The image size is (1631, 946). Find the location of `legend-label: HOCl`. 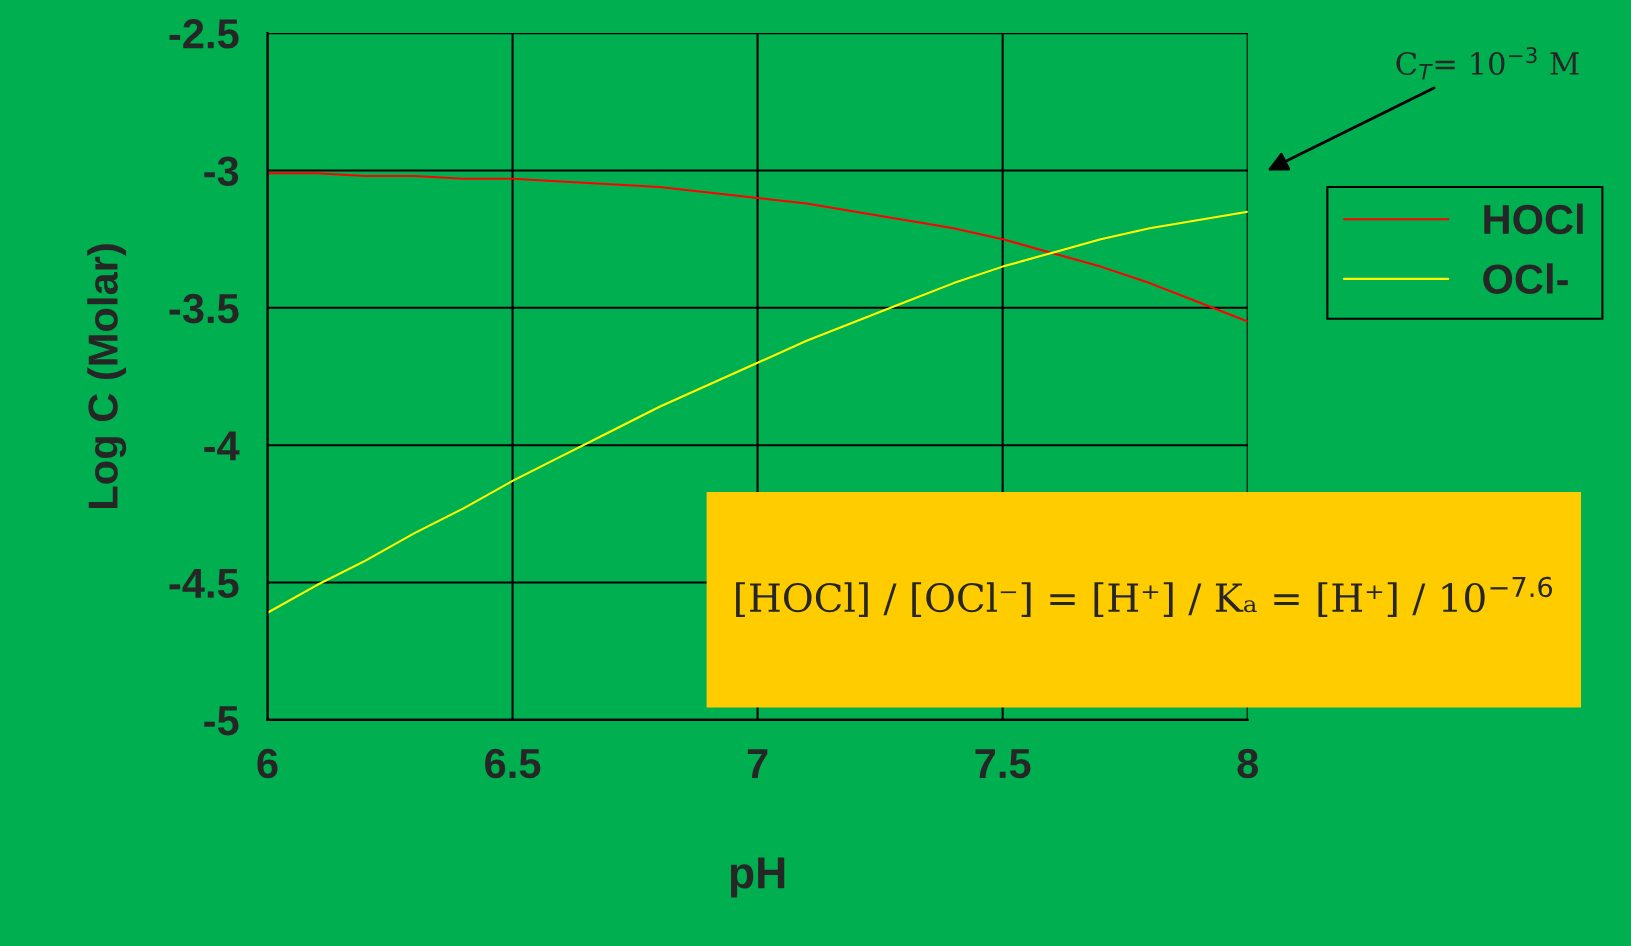

legend-label: HOCl is located at coordinates (1533, 219).